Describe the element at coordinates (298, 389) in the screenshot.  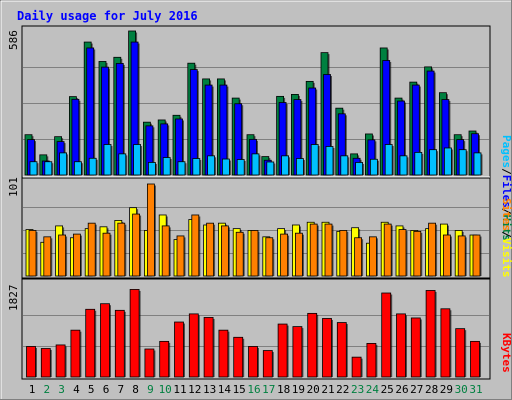
I see `x-tick-label: 19` at that location.